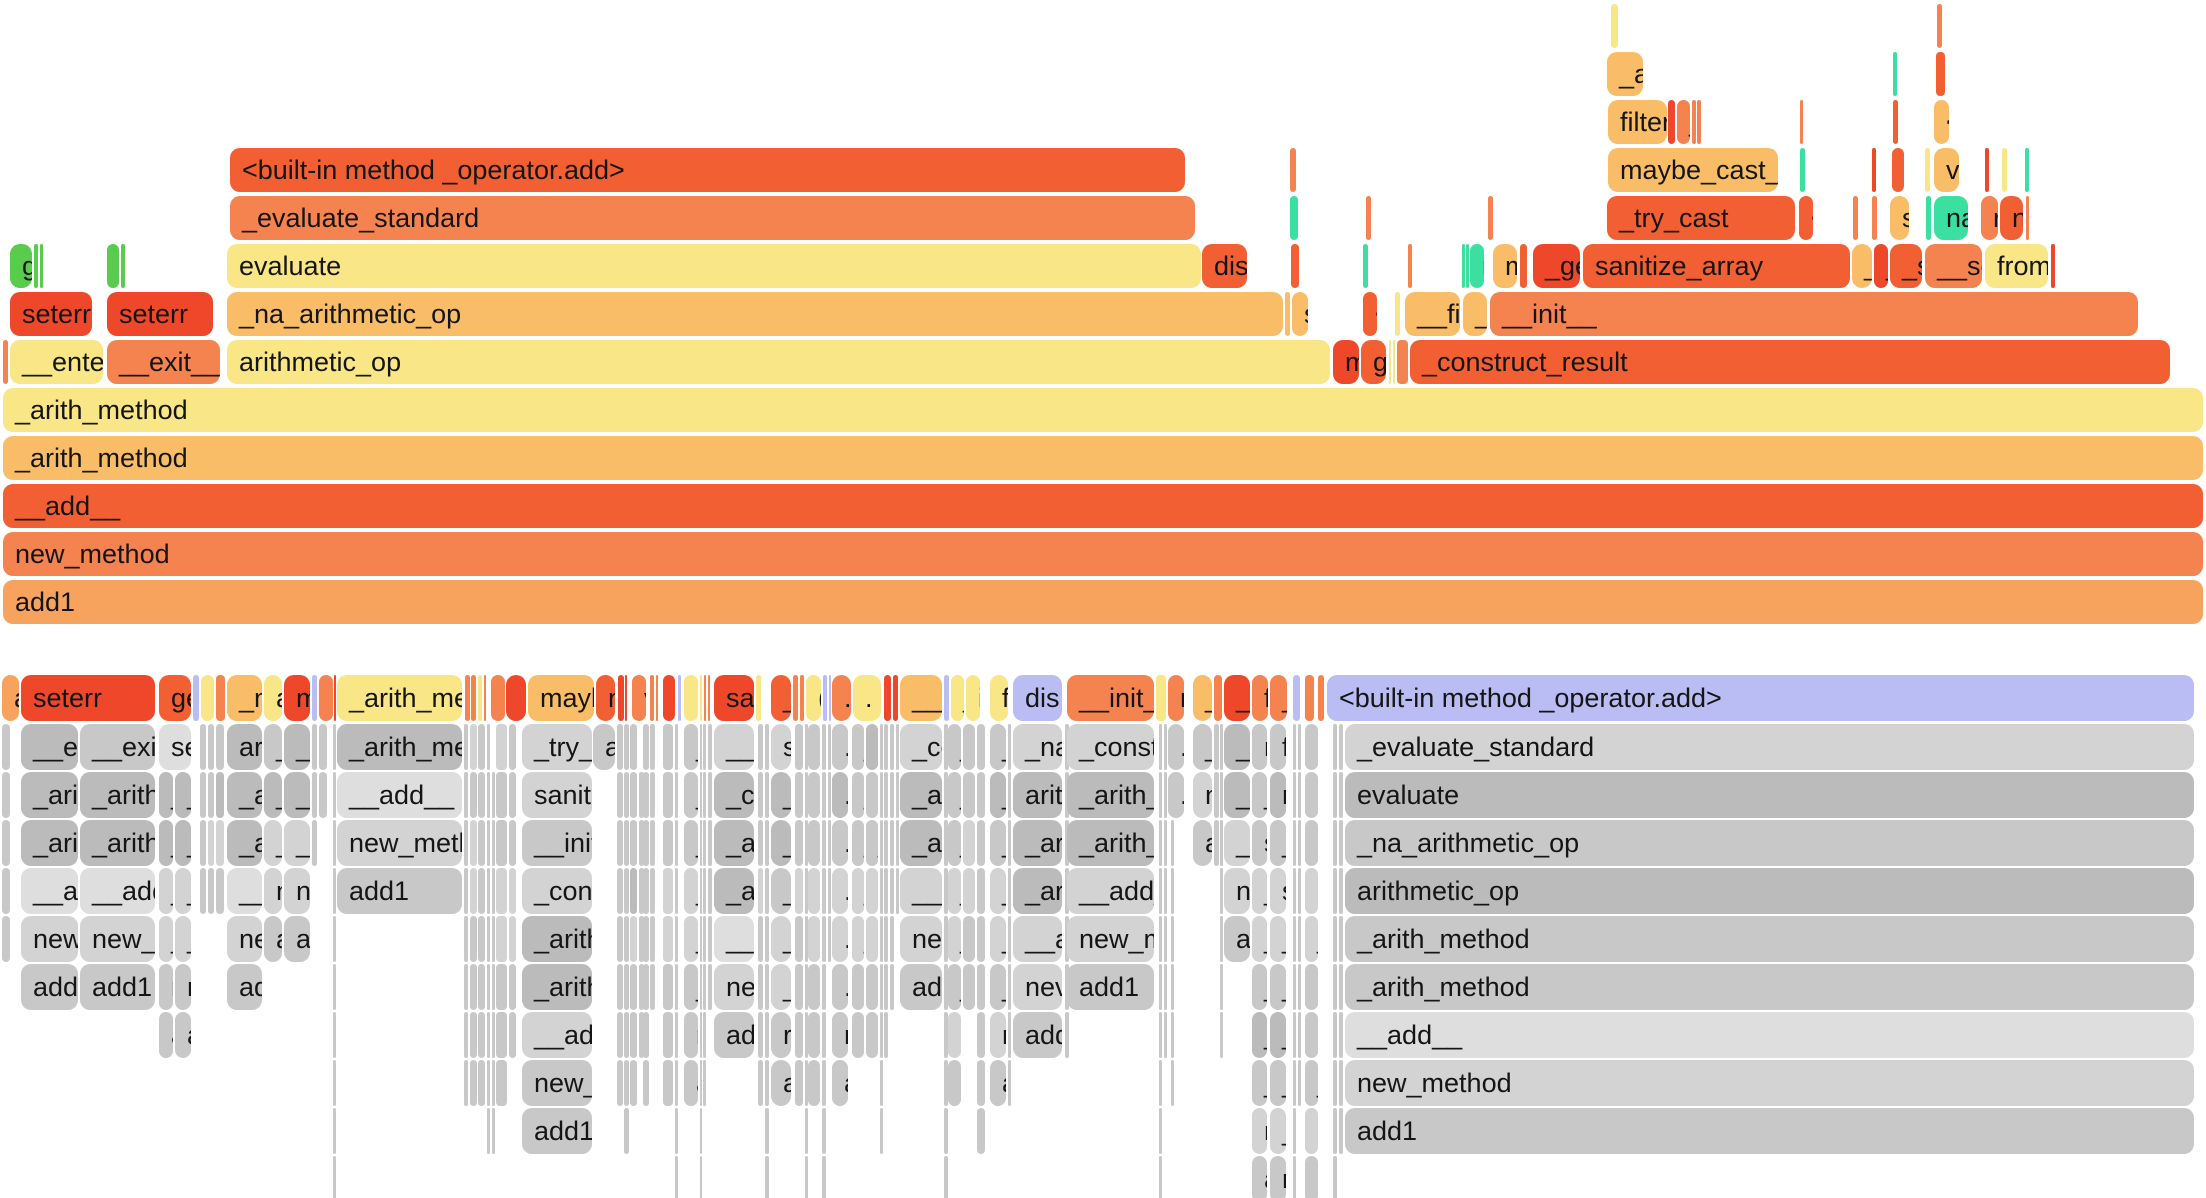  I want to click on caller-frame: s, so click(1278, 891).